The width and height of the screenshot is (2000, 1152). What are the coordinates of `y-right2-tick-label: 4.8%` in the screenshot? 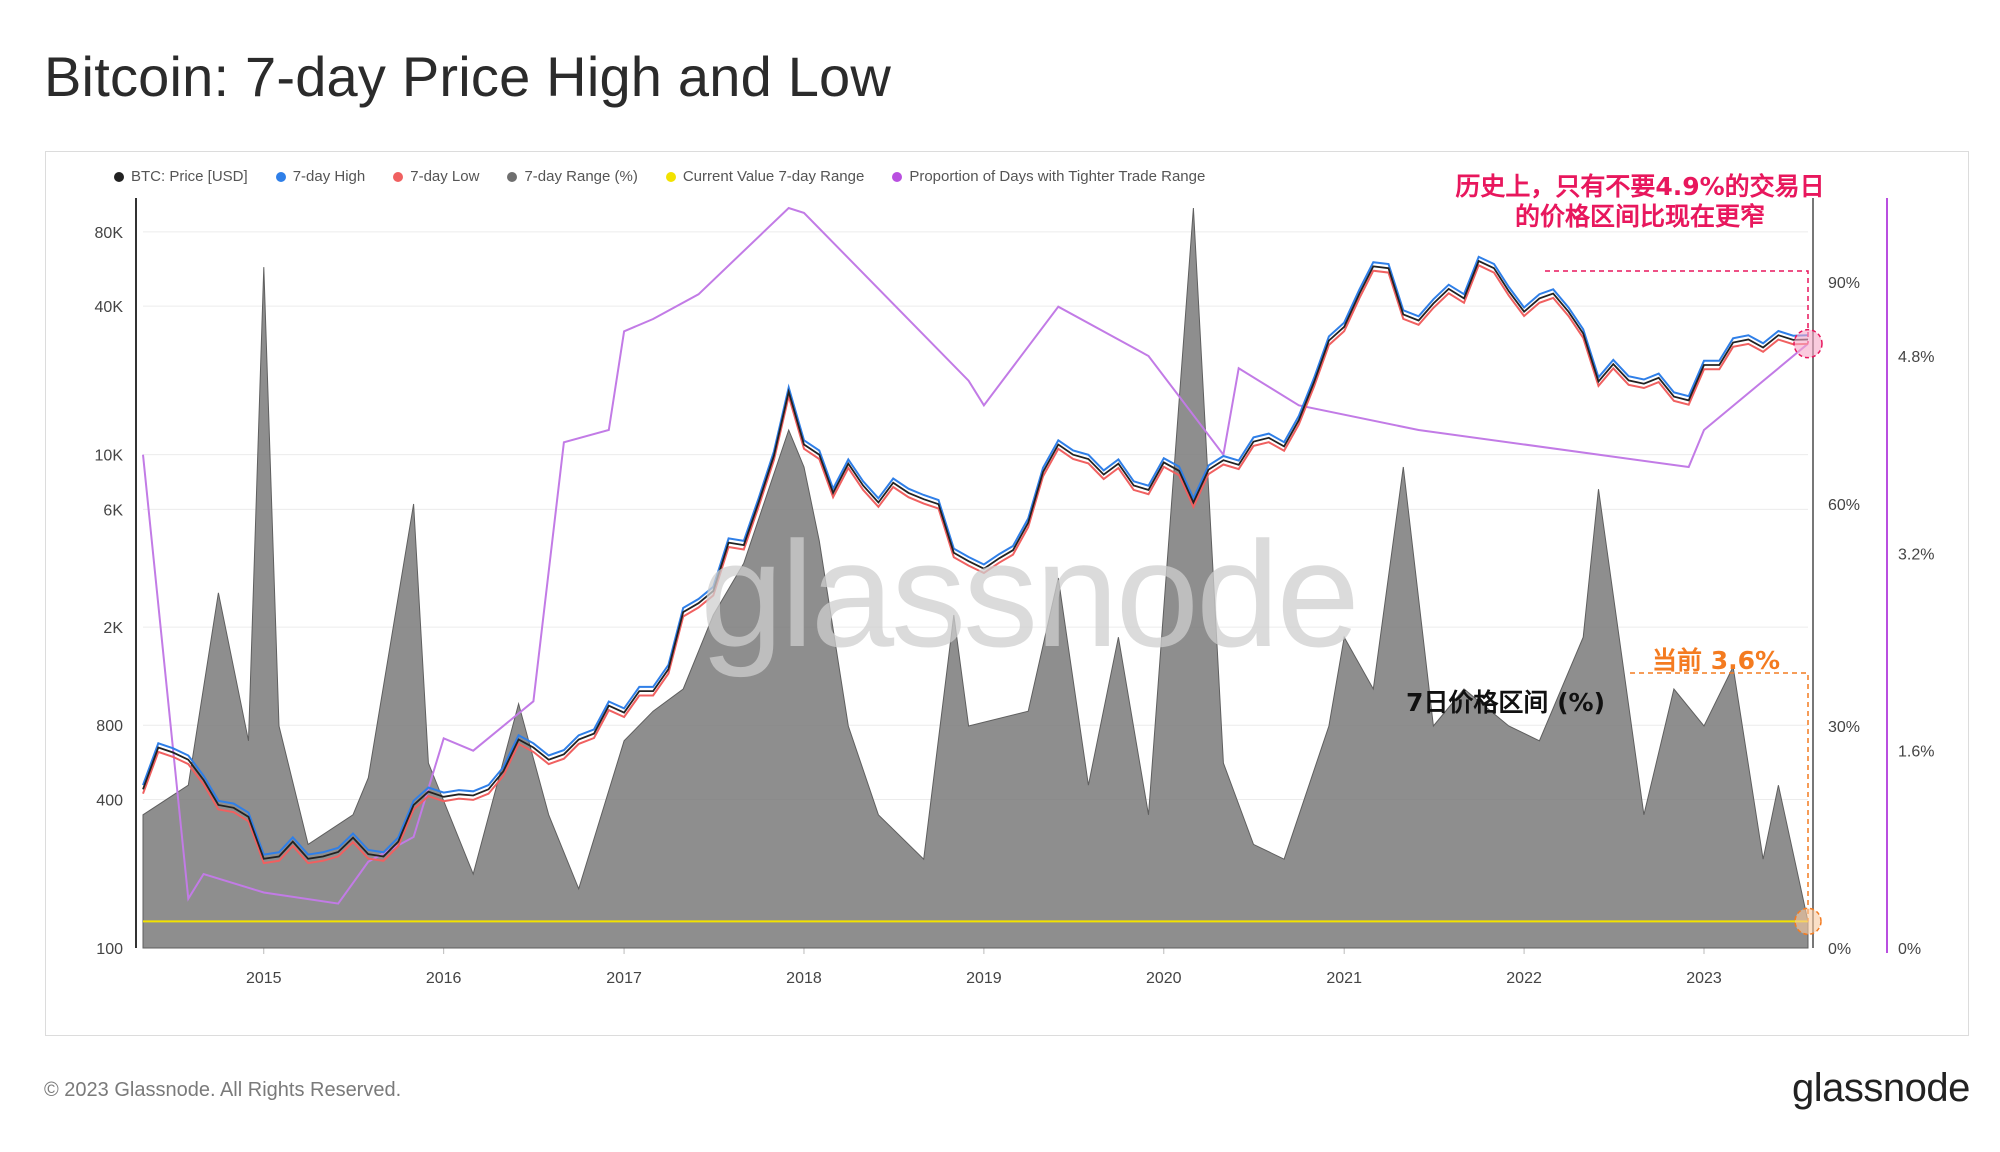 It's located at (1916, 357).